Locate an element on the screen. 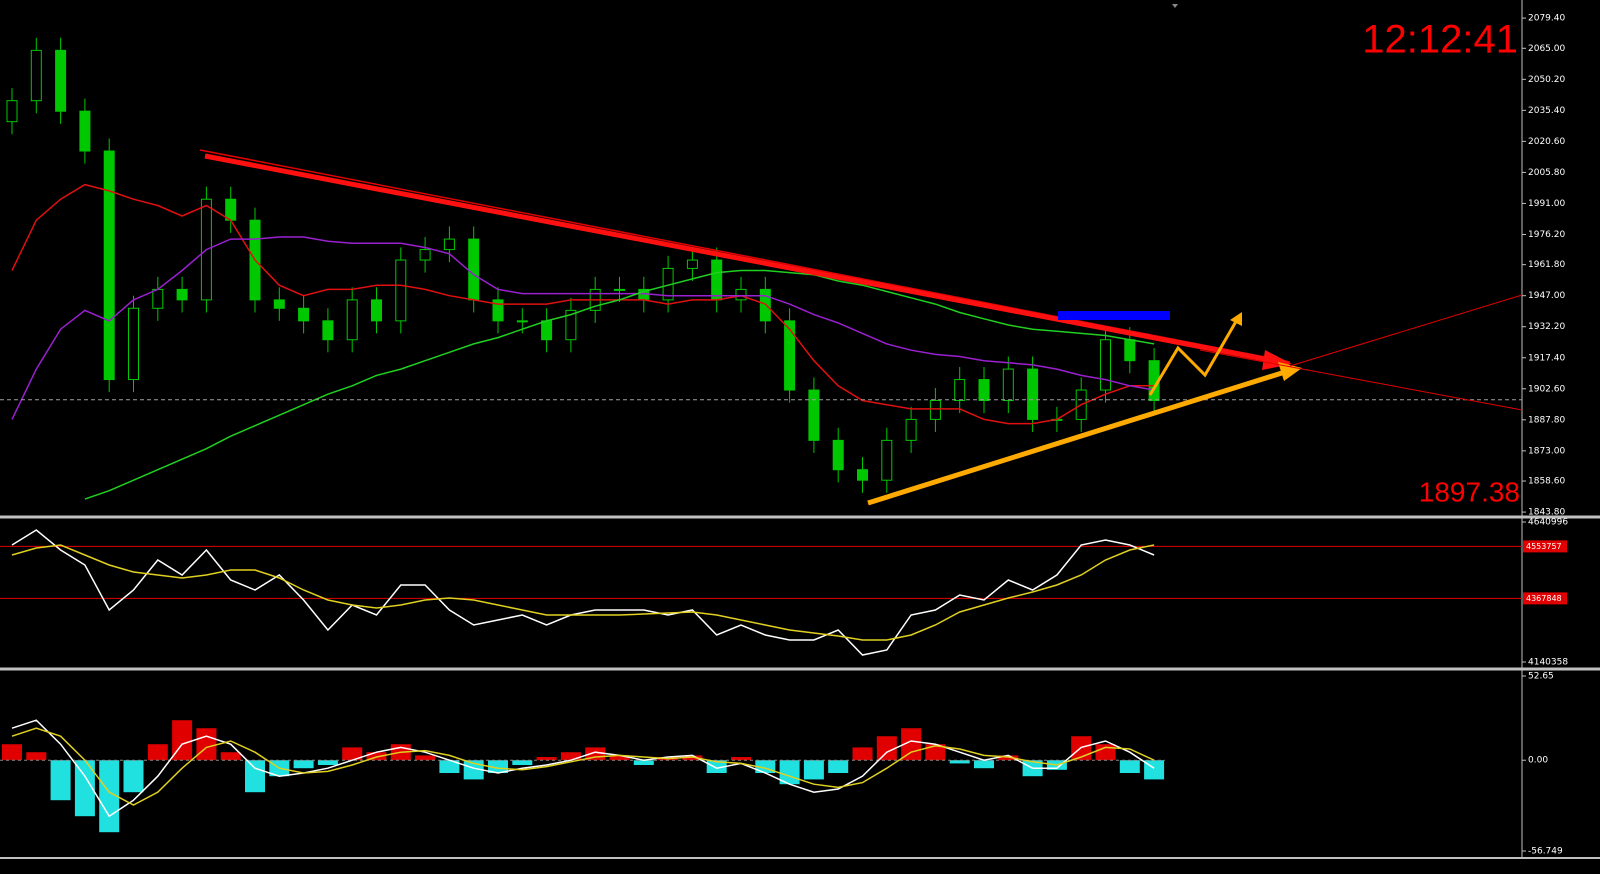 The height and width of the screenshot is (874, 1600). level-label: 4553757 is located at coordinates (1544, 546).